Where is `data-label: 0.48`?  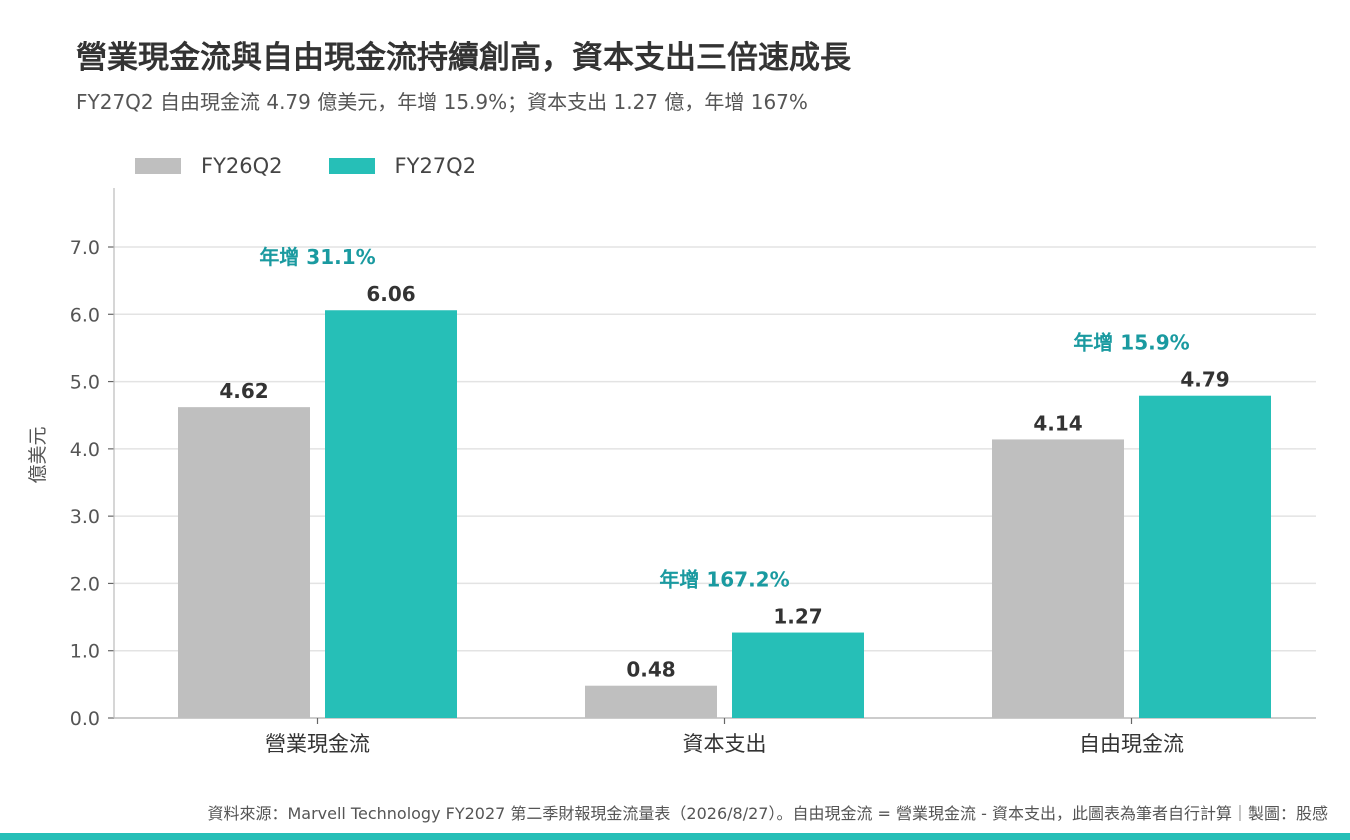
data-label: 0.48 is located at coordinates (650, 670).